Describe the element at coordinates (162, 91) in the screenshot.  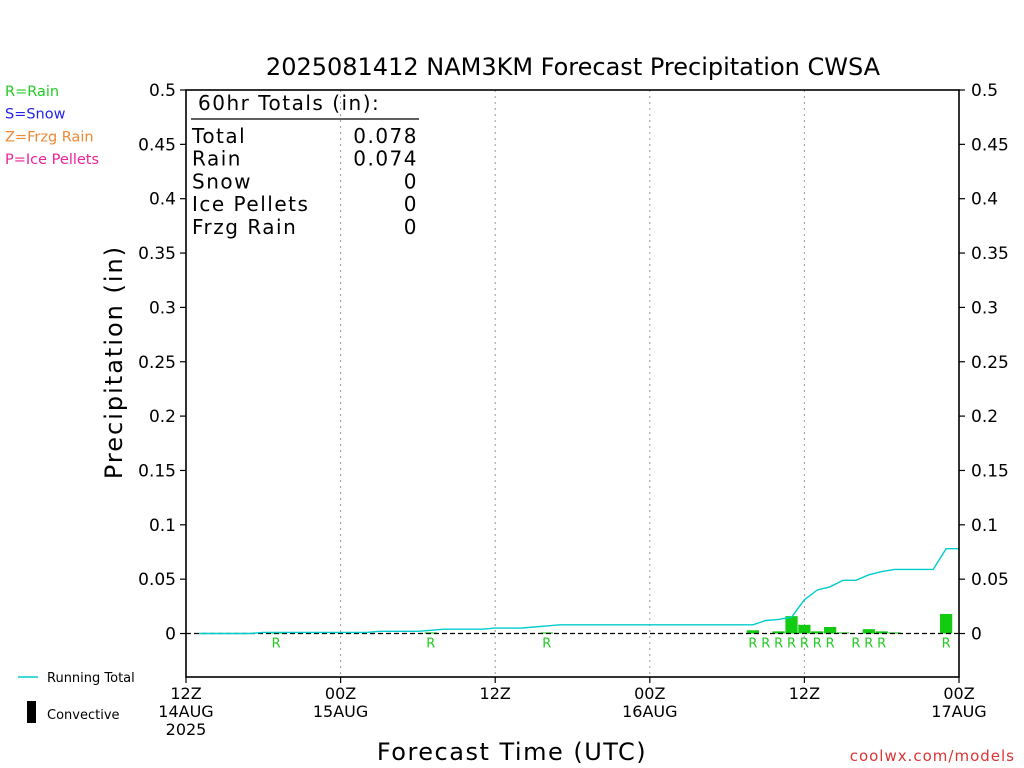
I see `y-tick-label-left: 0.5` at that location.